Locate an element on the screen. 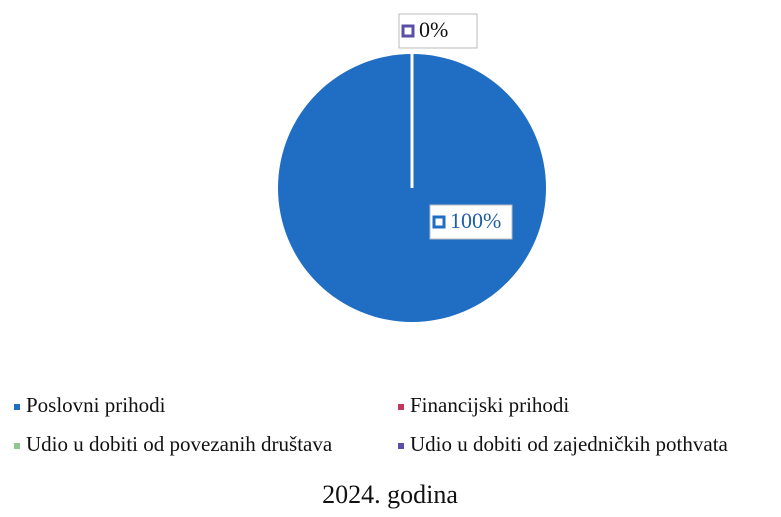 Image resolution: width=781 pixels, height=517 pixels. legend-label: Poslovni prihodi is located at coordinates (96, 405).